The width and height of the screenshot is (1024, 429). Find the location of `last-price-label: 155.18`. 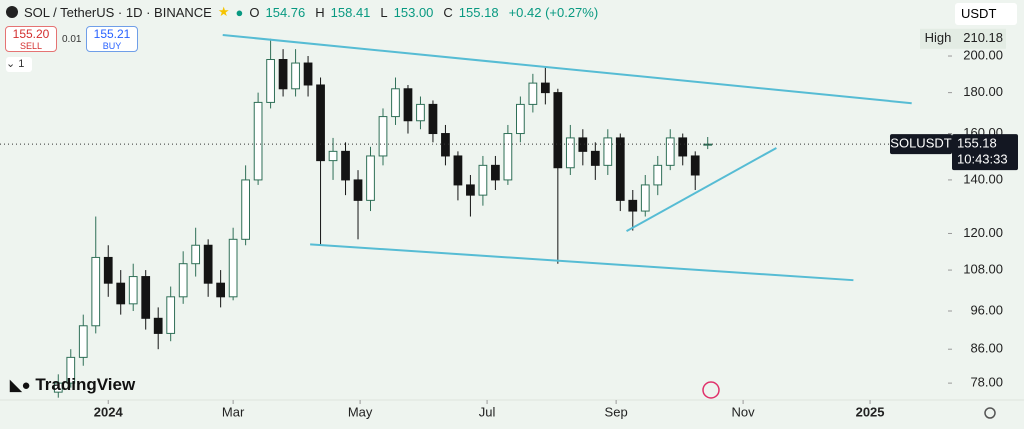

last-price-label: 155.18 is located at coordinates (977, 143).